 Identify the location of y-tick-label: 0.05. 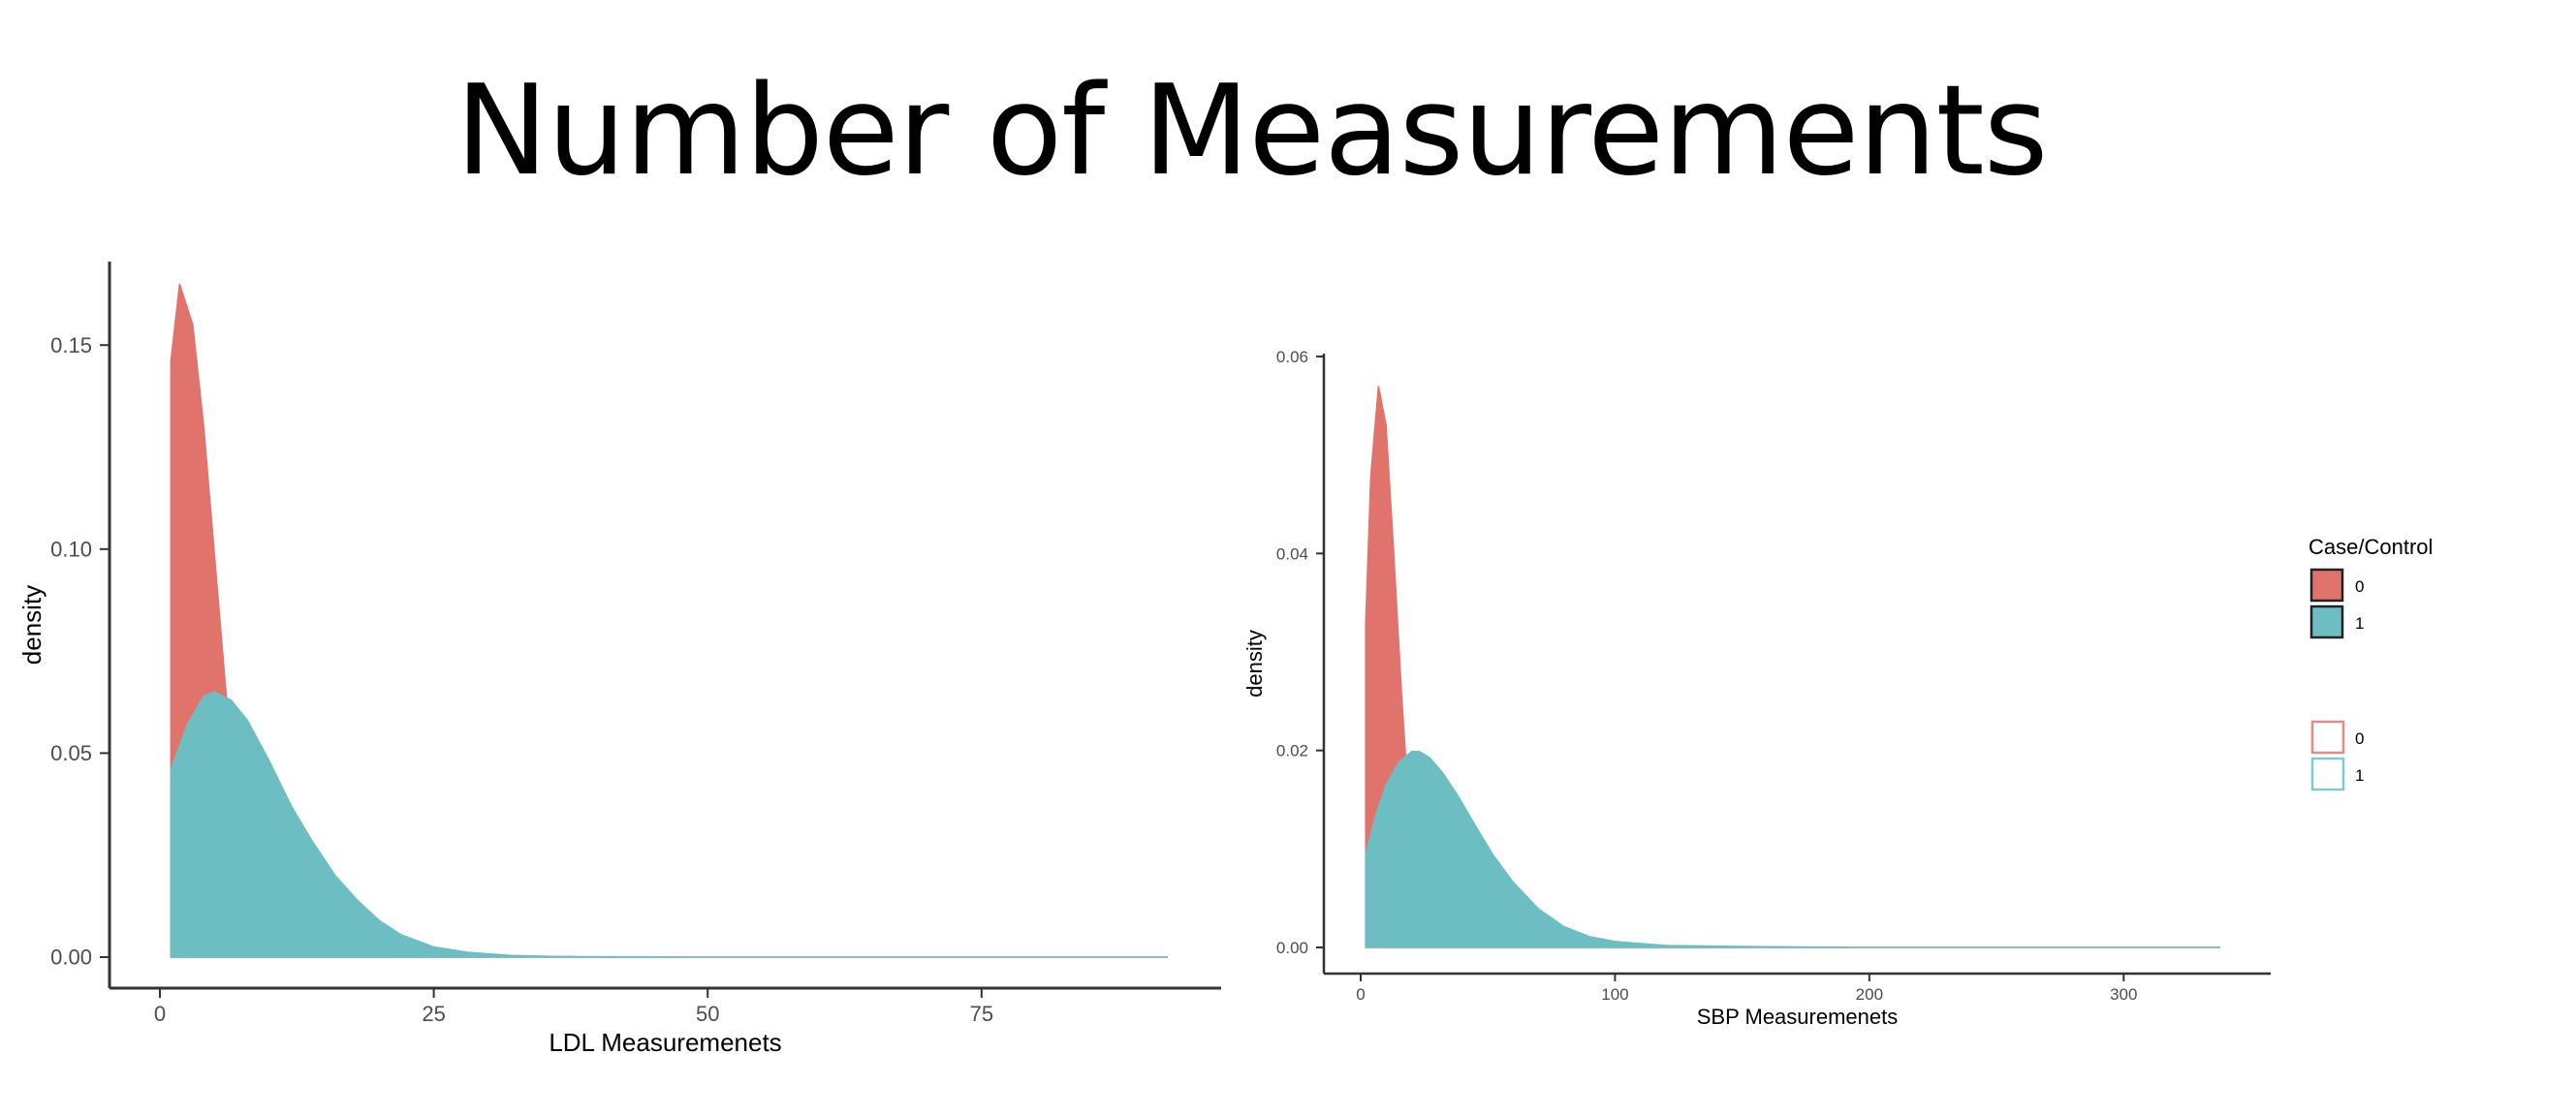
(71, 753).